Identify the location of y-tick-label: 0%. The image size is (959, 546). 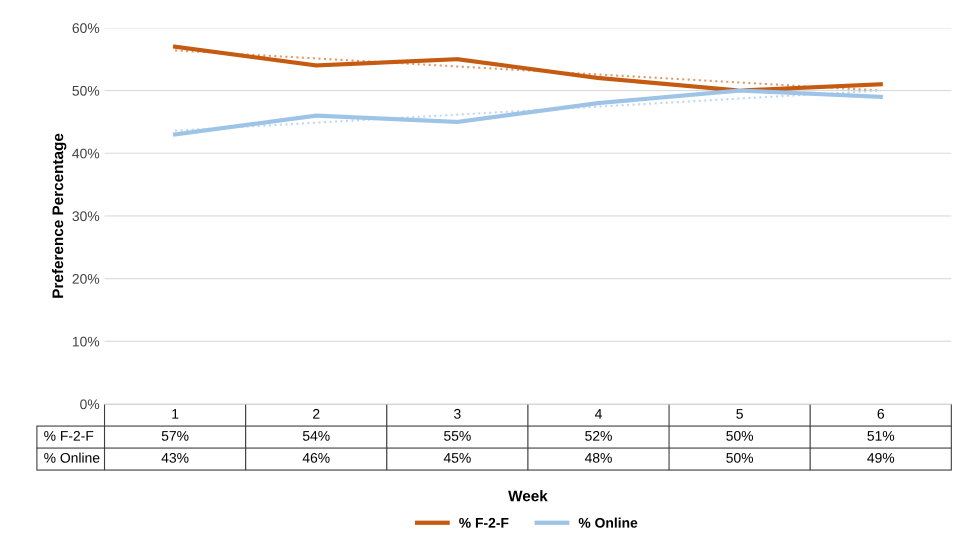
(90, 404).